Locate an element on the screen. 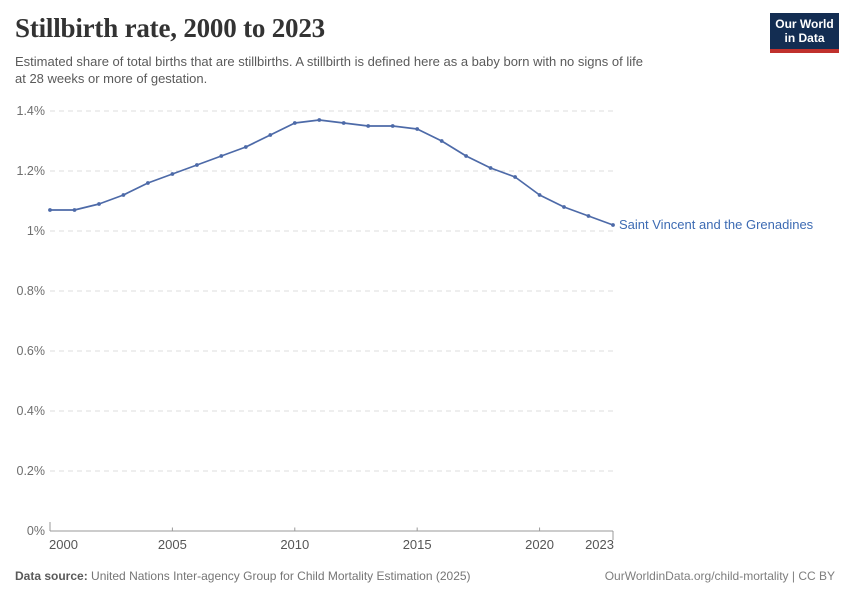 The width and height of the screenshot is (850, 600). x-tick-label: 2010 is located at coordinates (294, 544).